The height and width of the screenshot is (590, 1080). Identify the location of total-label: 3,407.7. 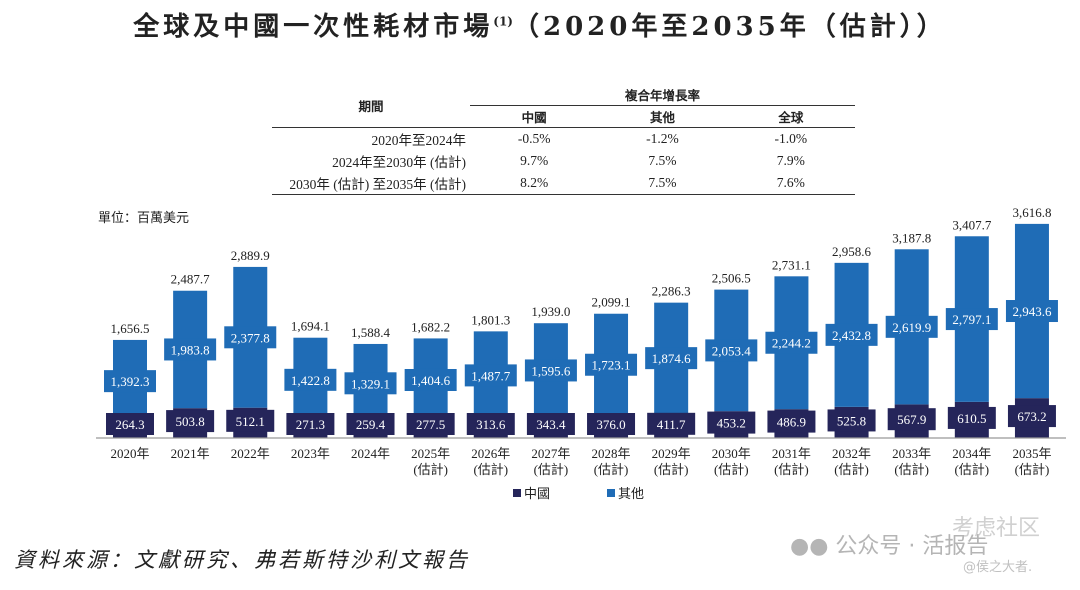
(972, 224).